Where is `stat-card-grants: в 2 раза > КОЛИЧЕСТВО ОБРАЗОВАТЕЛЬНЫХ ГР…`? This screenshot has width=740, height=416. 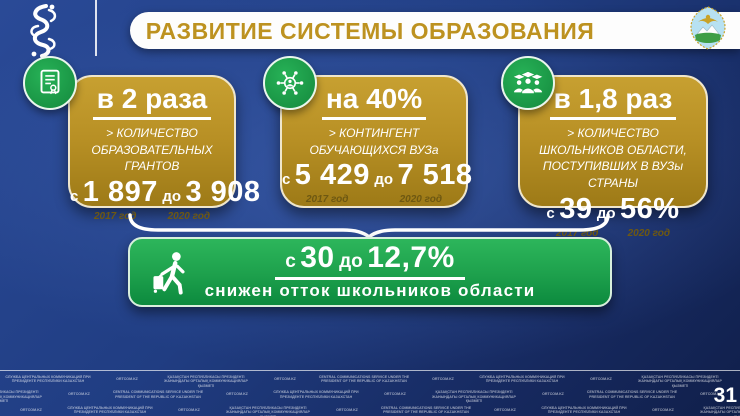
stat-card-grants: в 2 раза > КОЛИЧЕСТВО ОБРАЗОВАТЕЛЬНЫХ ГР… is located at coordinates (164, 148).